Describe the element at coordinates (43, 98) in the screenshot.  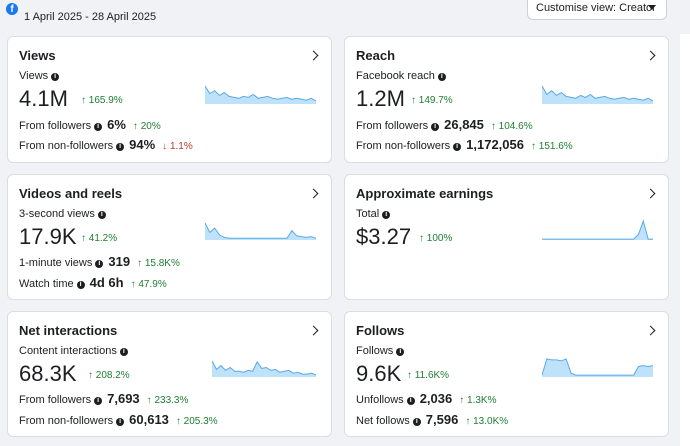
I see `metric-value: 4.1M` at that location.